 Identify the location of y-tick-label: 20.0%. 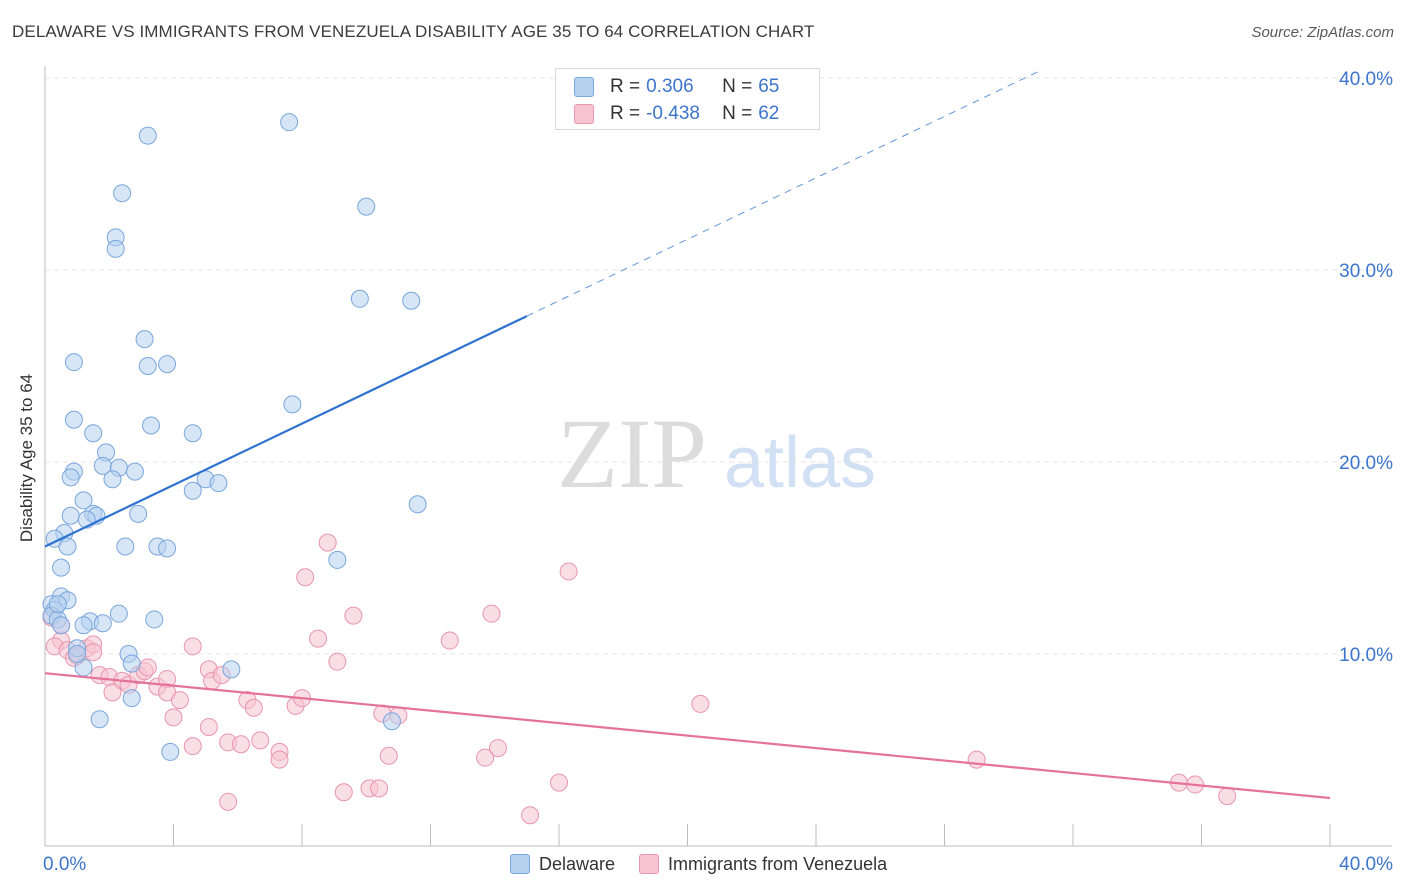
(1366, 463).